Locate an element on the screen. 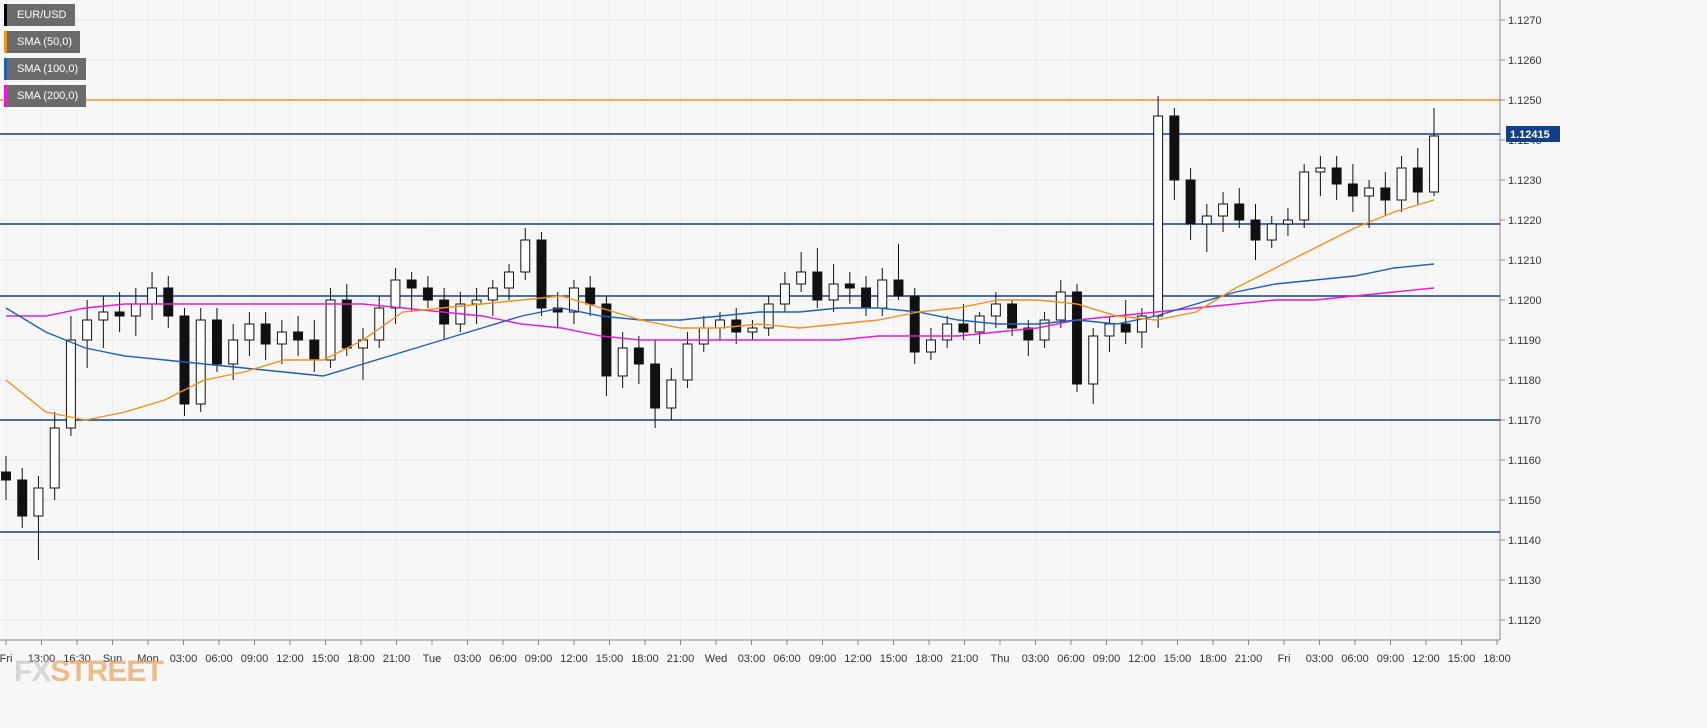 The width and height of the screenshot is (1707, 728). x-tick-label: 13:00 is located at coordinates (42, 659).